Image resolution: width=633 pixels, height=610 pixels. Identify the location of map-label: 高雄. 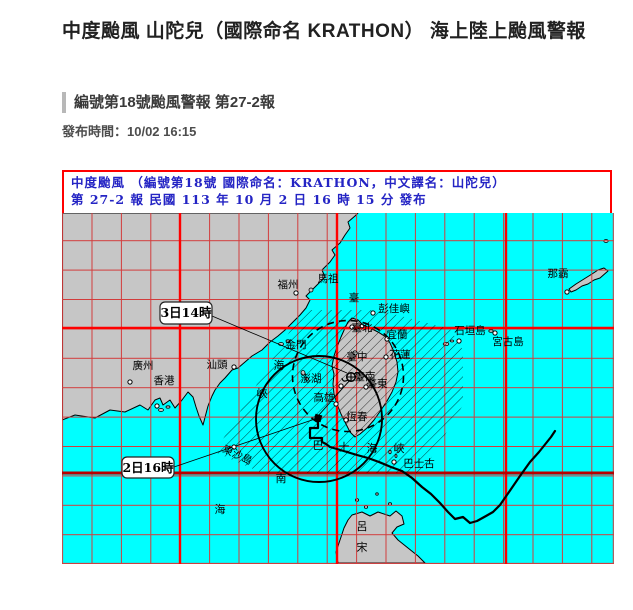
(324, 397).